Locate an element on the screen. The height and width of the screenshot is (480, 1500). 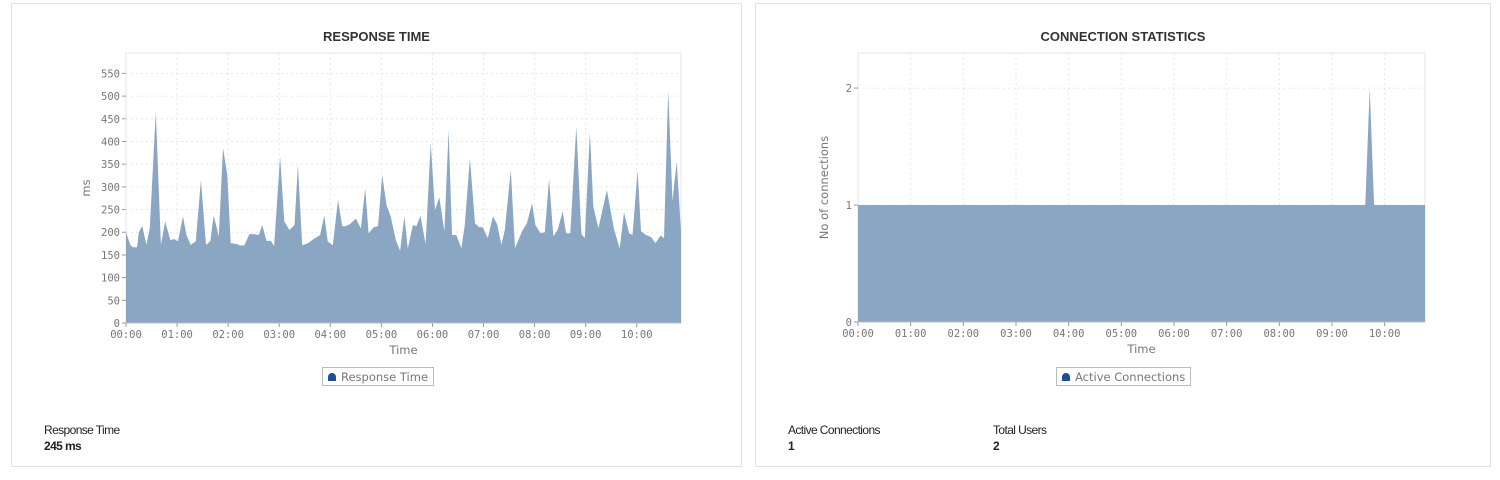
y-tick-label: 1 is located at coordinates (849, 206).